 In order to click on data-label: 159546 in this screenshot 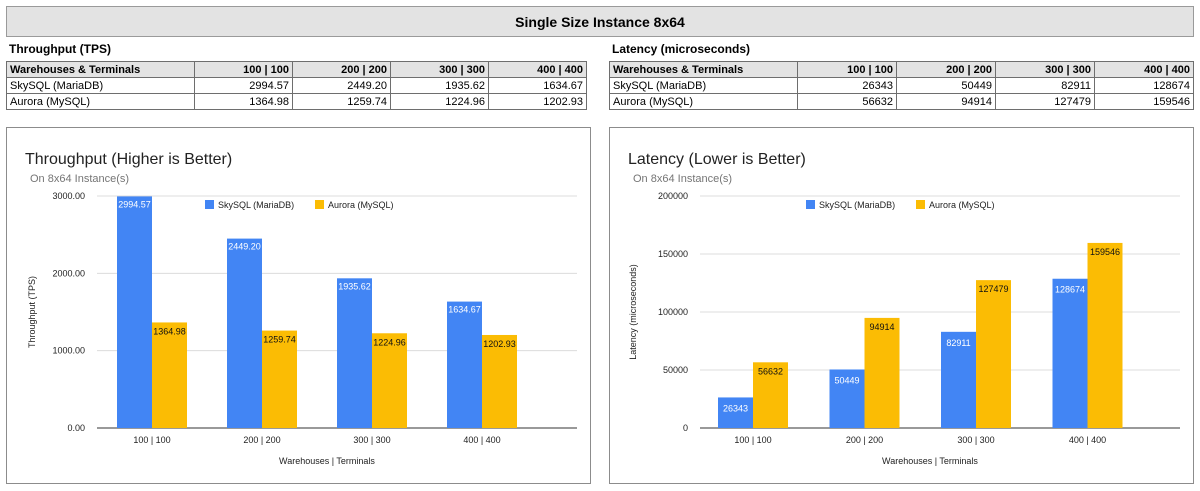, I will do `click(1105, 252)`.